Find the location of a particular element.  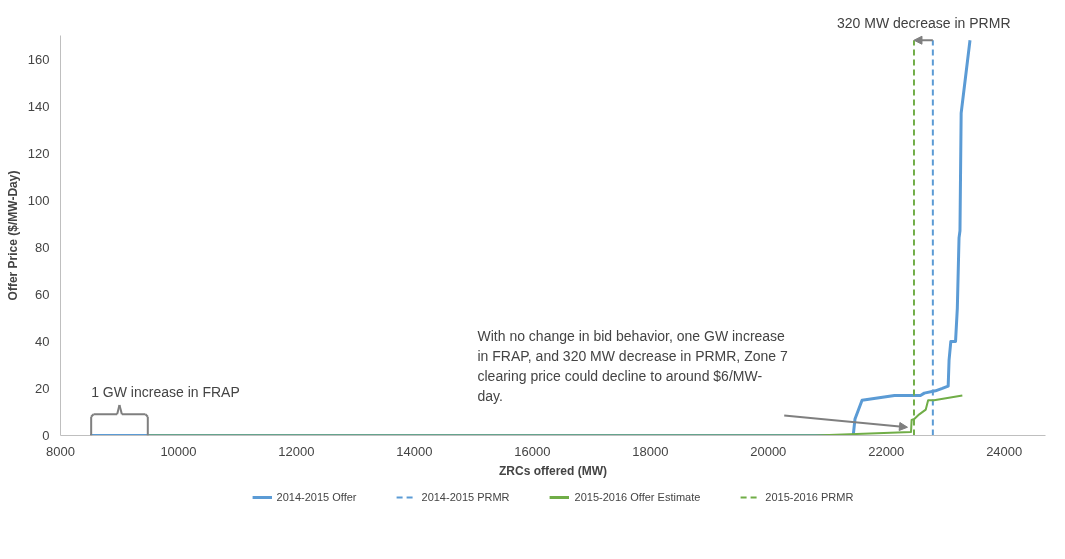

y-tick-label: 20 is located at coordinates (42, 388).